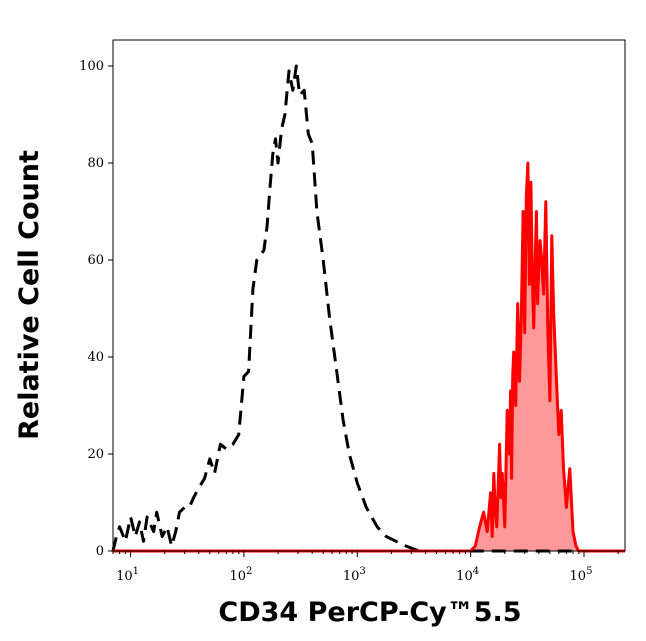  Describe the element at coordinates (467, 575) in the screenshot. I see `x-tick-label: 10⁴` at that location.